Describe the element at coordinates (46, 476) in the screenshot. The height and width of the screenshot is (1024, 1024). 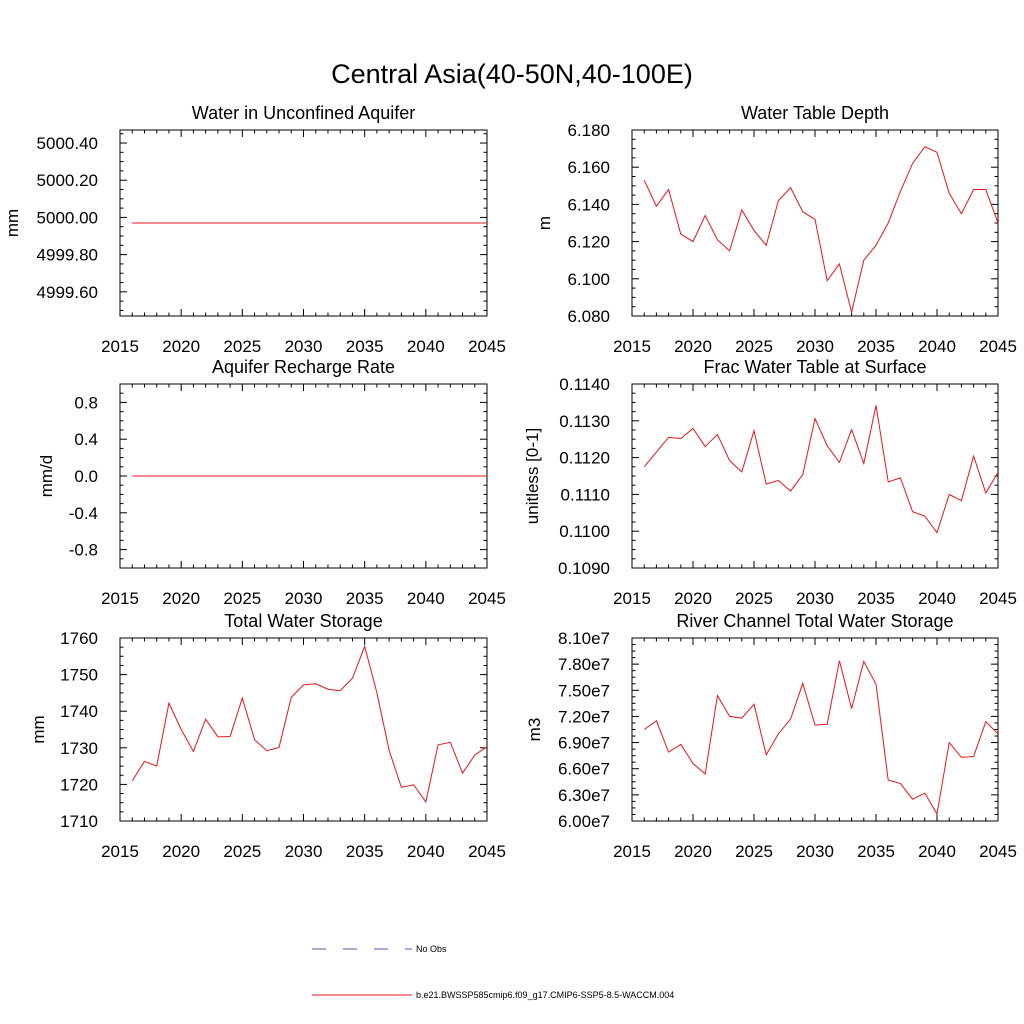
I see `y-axis-label: mm/d` at that location.